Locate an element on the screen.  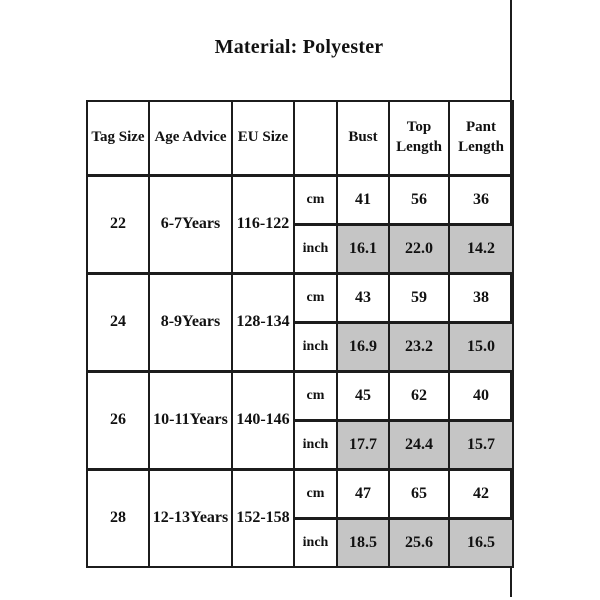
page-title: Material: Polyester is located at coordinates (299, 46).